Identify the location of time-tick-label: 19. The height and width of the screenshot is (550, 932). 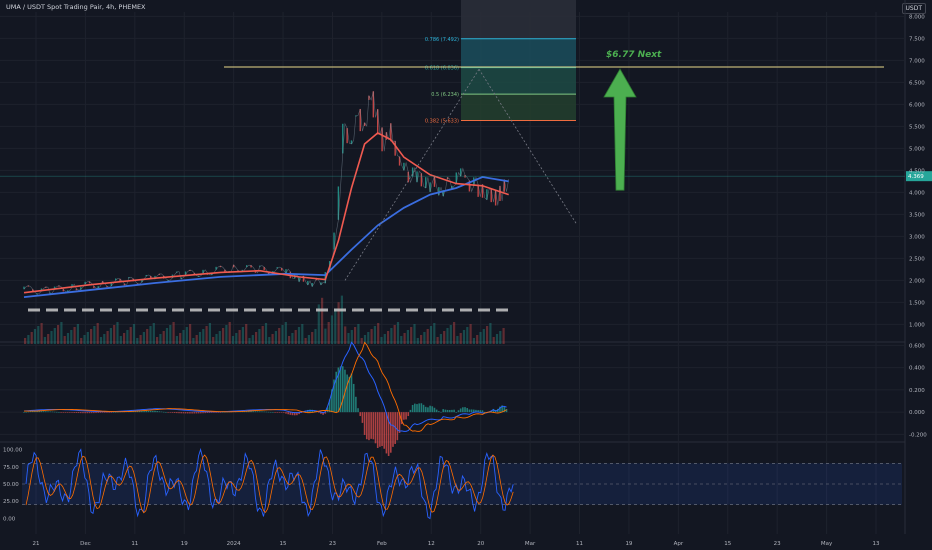
(184, 544).